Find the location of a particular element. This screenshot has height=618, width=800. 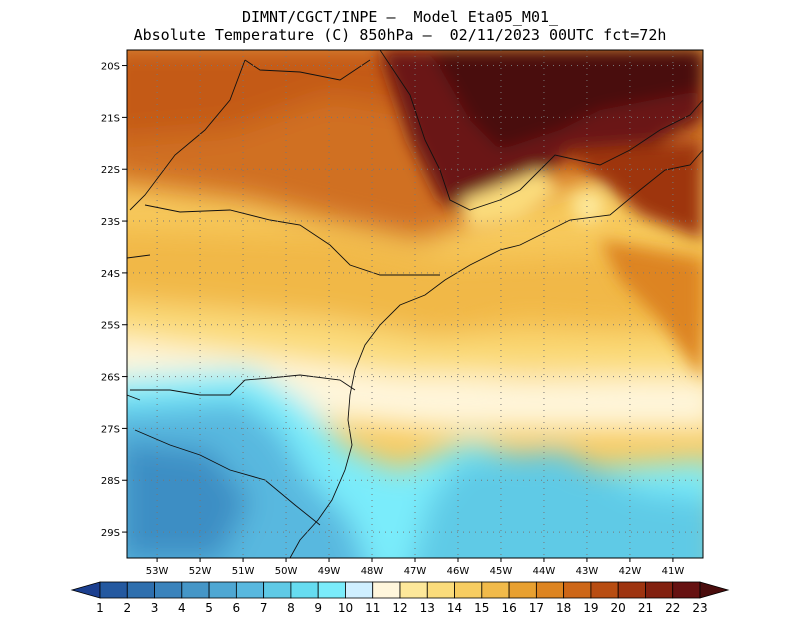

colorbar-label: 16 is located at coordinates (508, 608).